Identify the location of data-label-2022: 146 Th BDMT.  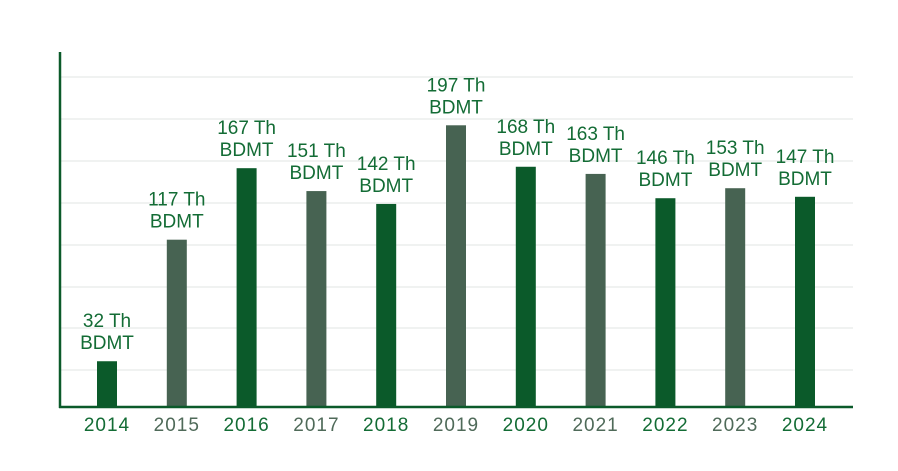
(665, 169).